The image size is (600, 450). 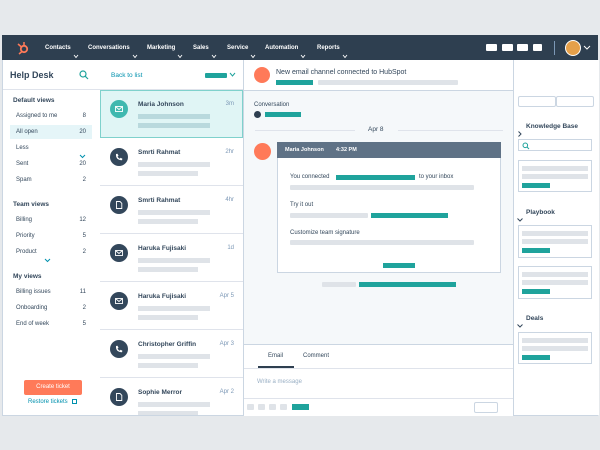 What do you see at coordinates (229, 104) in the screenshot?
I see `time: 3m` at bounding box center [229, 104].